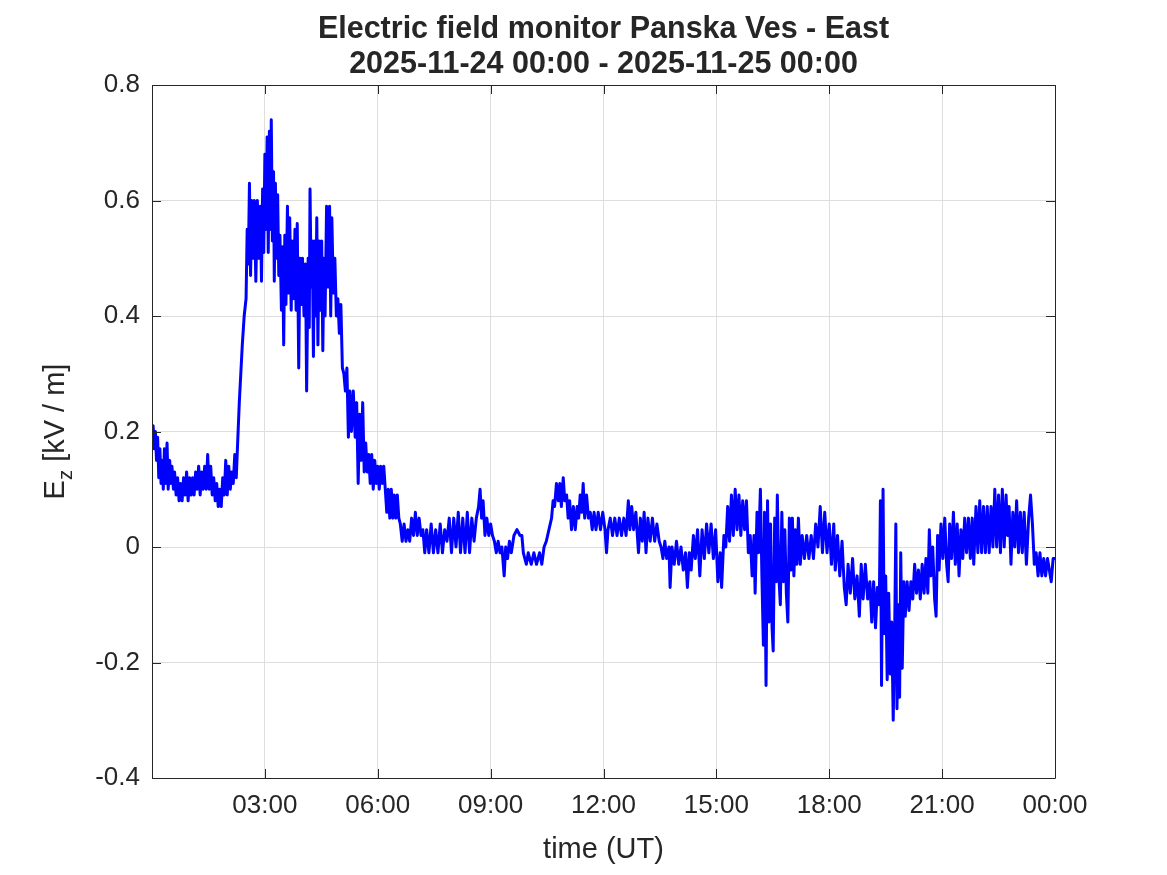  Describe the element at coordinates (121, 83) in the screenshot. I see `y-tick-label: 0.8` at that location.